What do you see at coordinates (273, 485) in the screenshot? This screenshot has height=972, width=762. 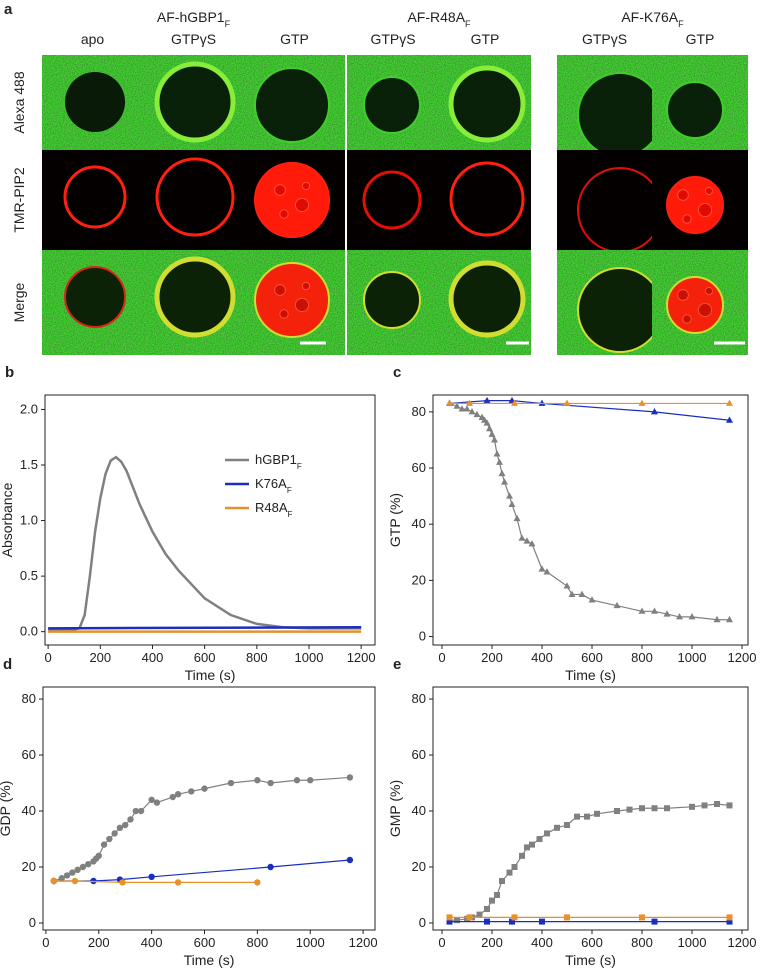 I see `legend-label: K76AF` at bounding box center [273, 485].